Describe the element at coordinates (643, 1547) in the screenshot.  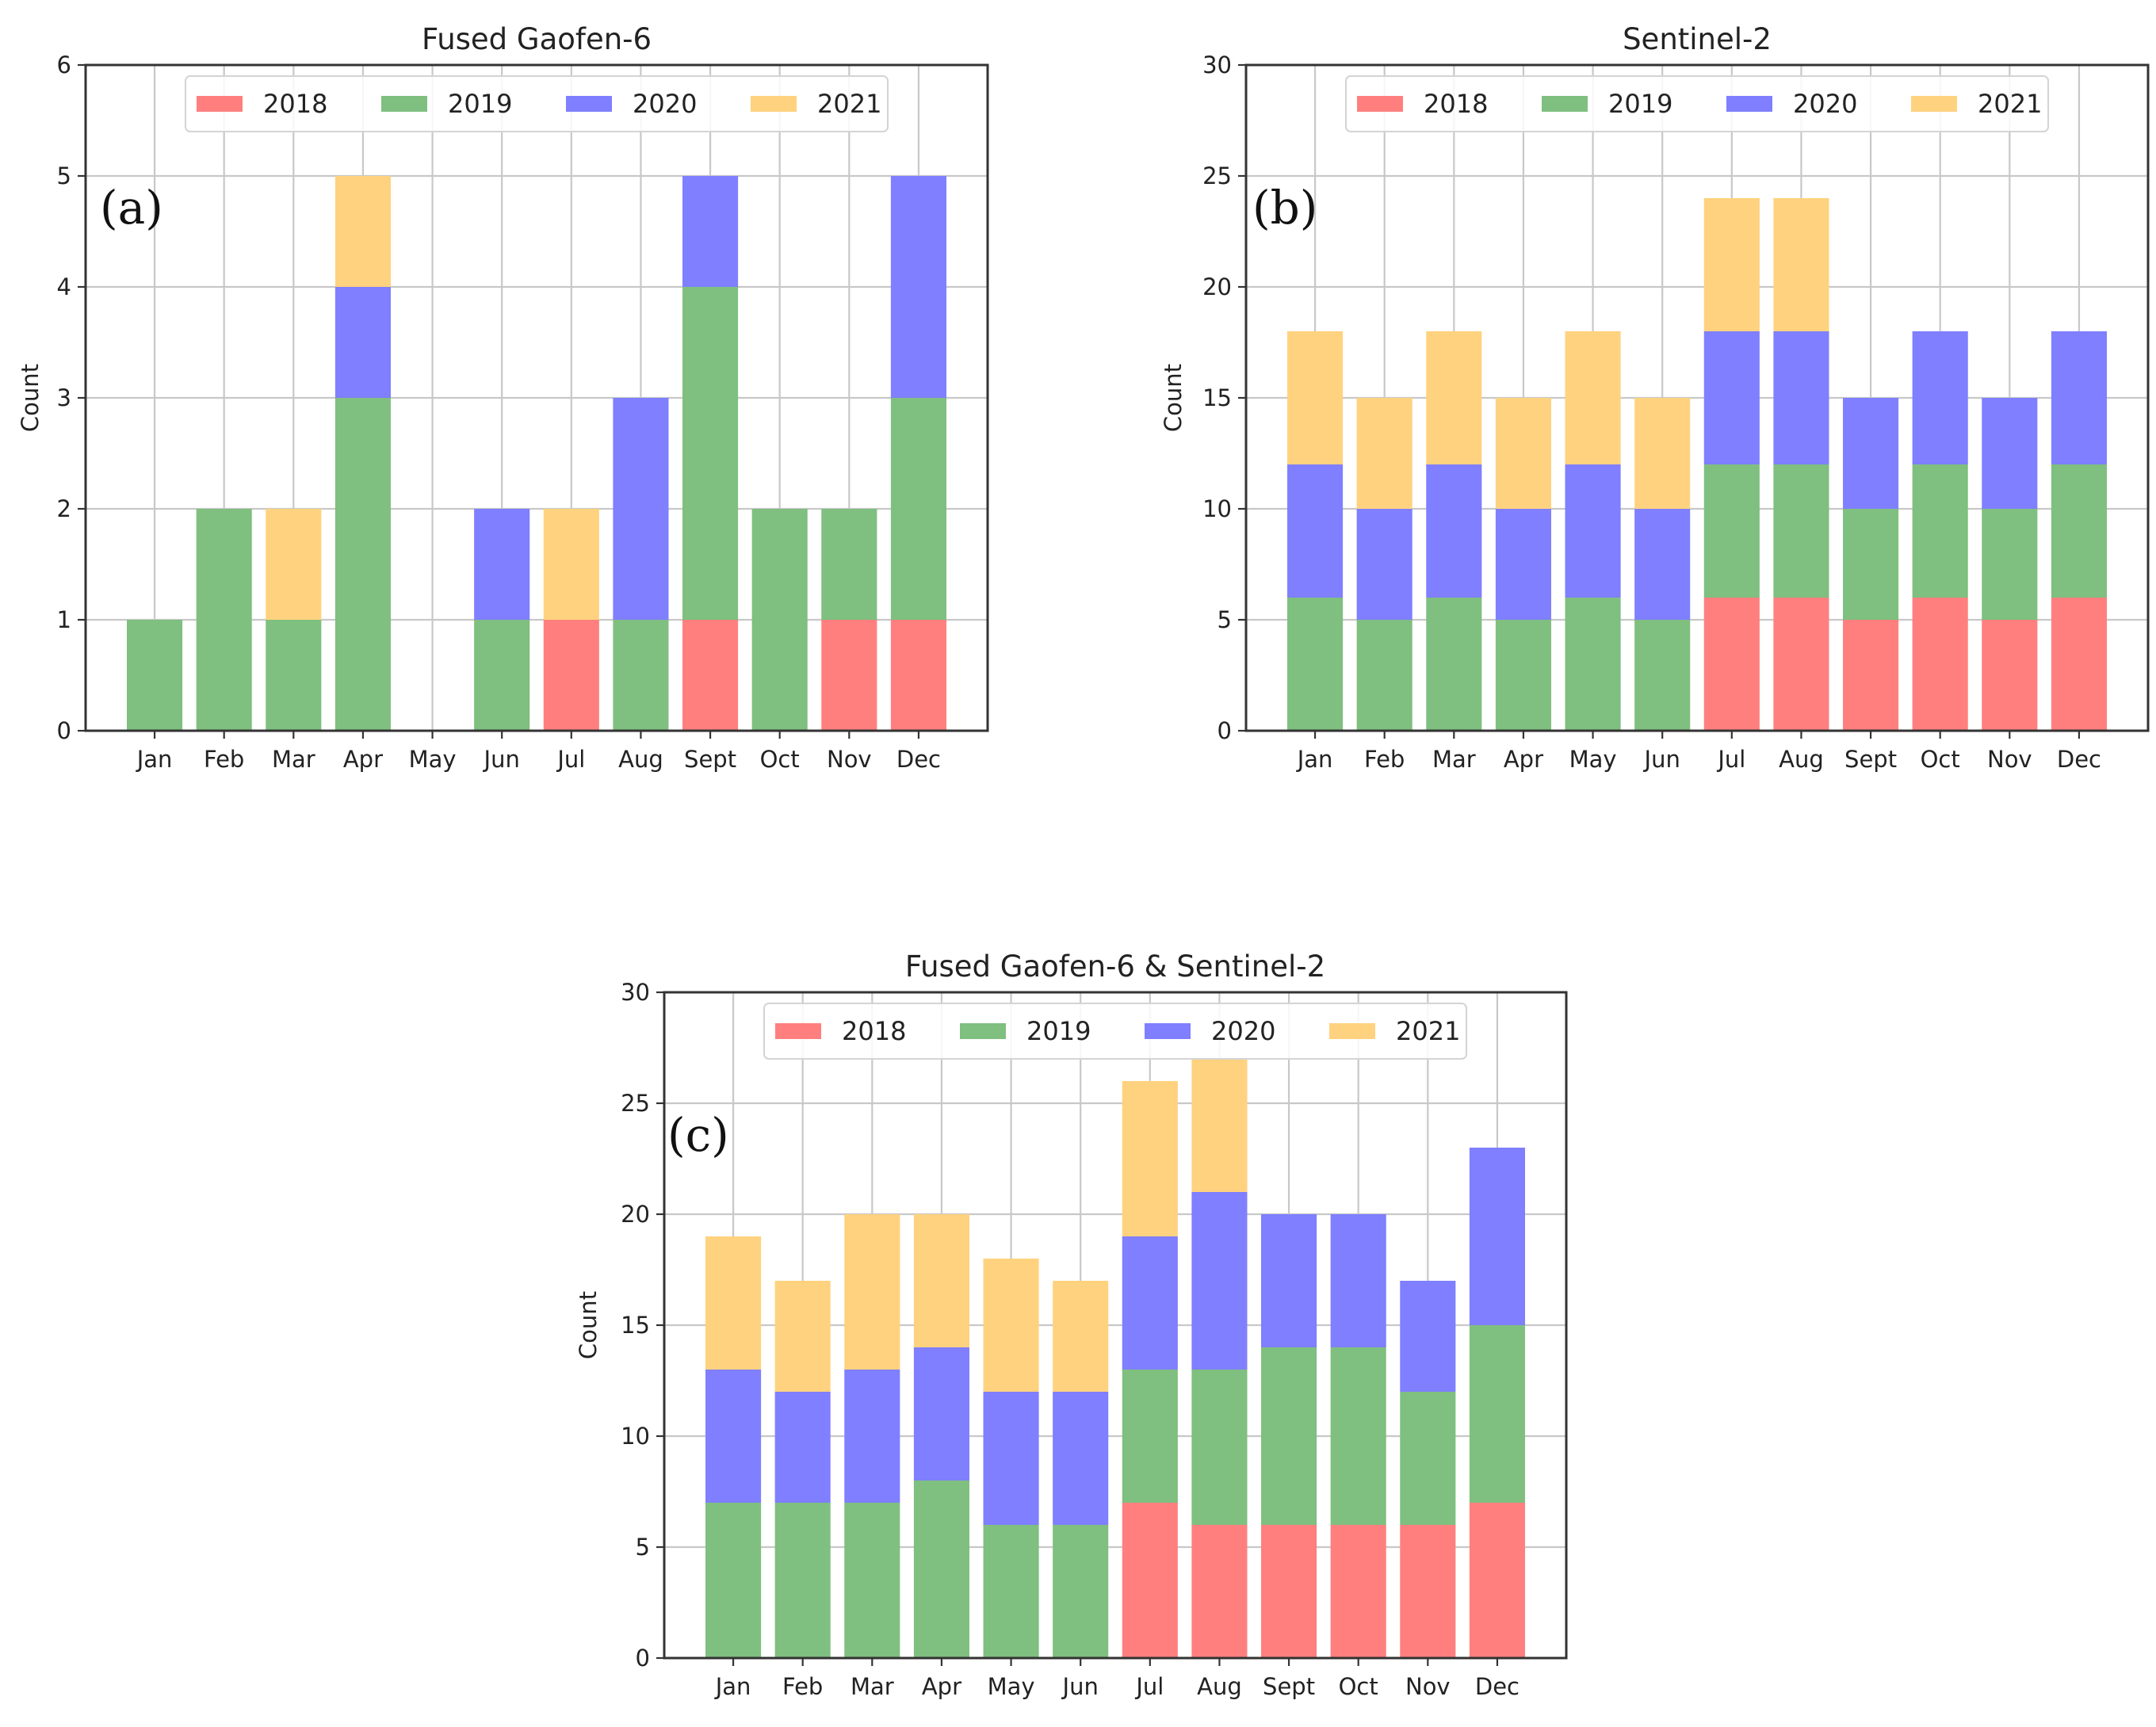
I see `panel-c-y-tick-label: 5` at that location.